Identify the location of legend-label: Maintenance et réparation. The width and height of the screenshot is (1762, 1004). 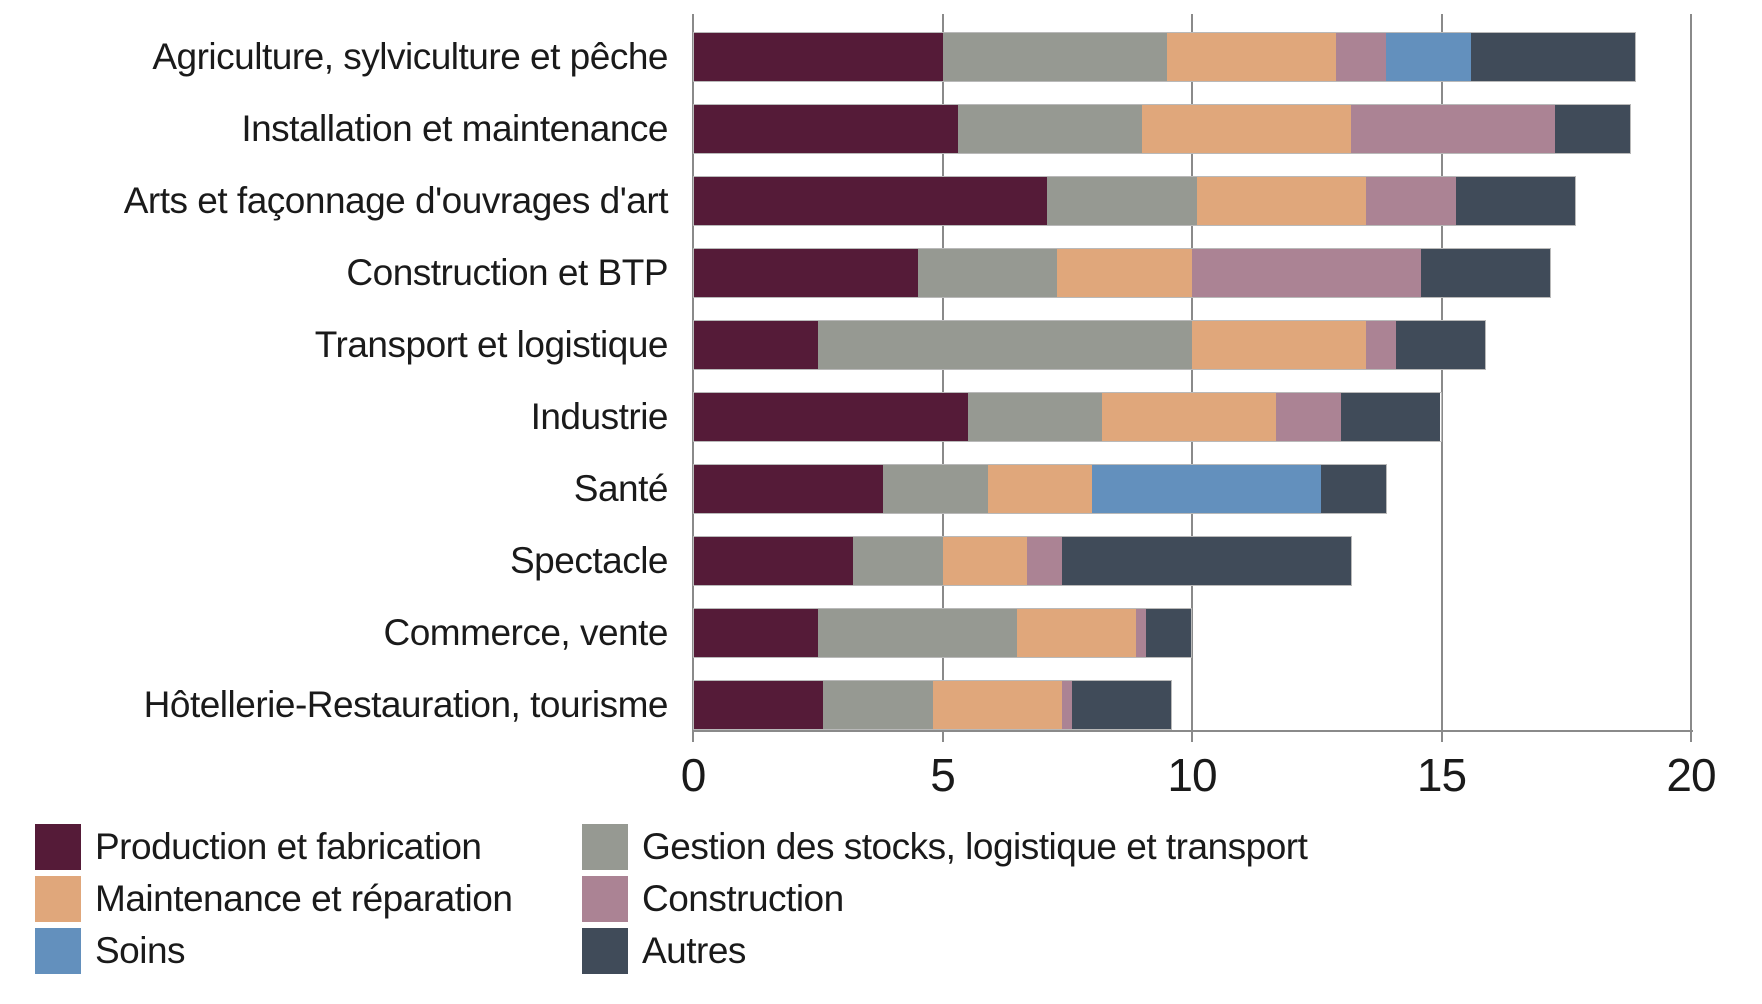
(304, 898).